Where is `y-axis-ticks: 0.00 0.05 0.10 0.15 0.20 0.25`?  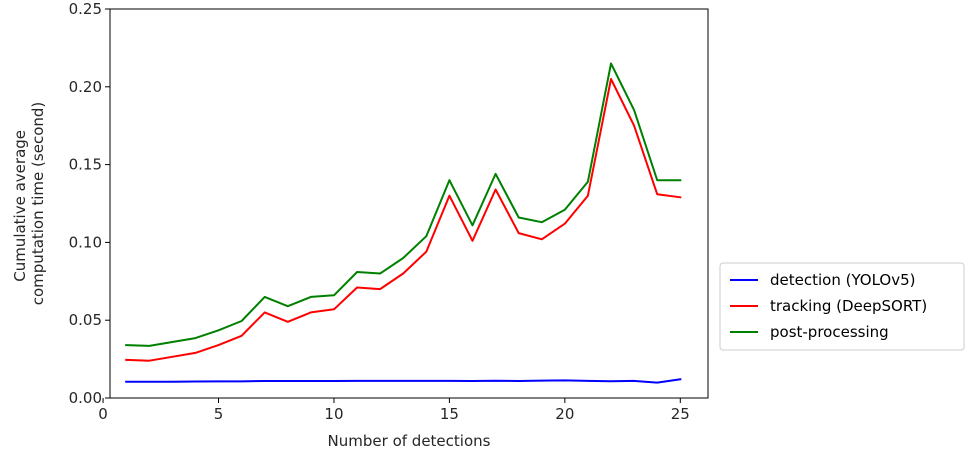 y-axis-ticks: 0.00 0.05 0.10 0.15 0.20 0.25 is located at coordinates (89, 203).